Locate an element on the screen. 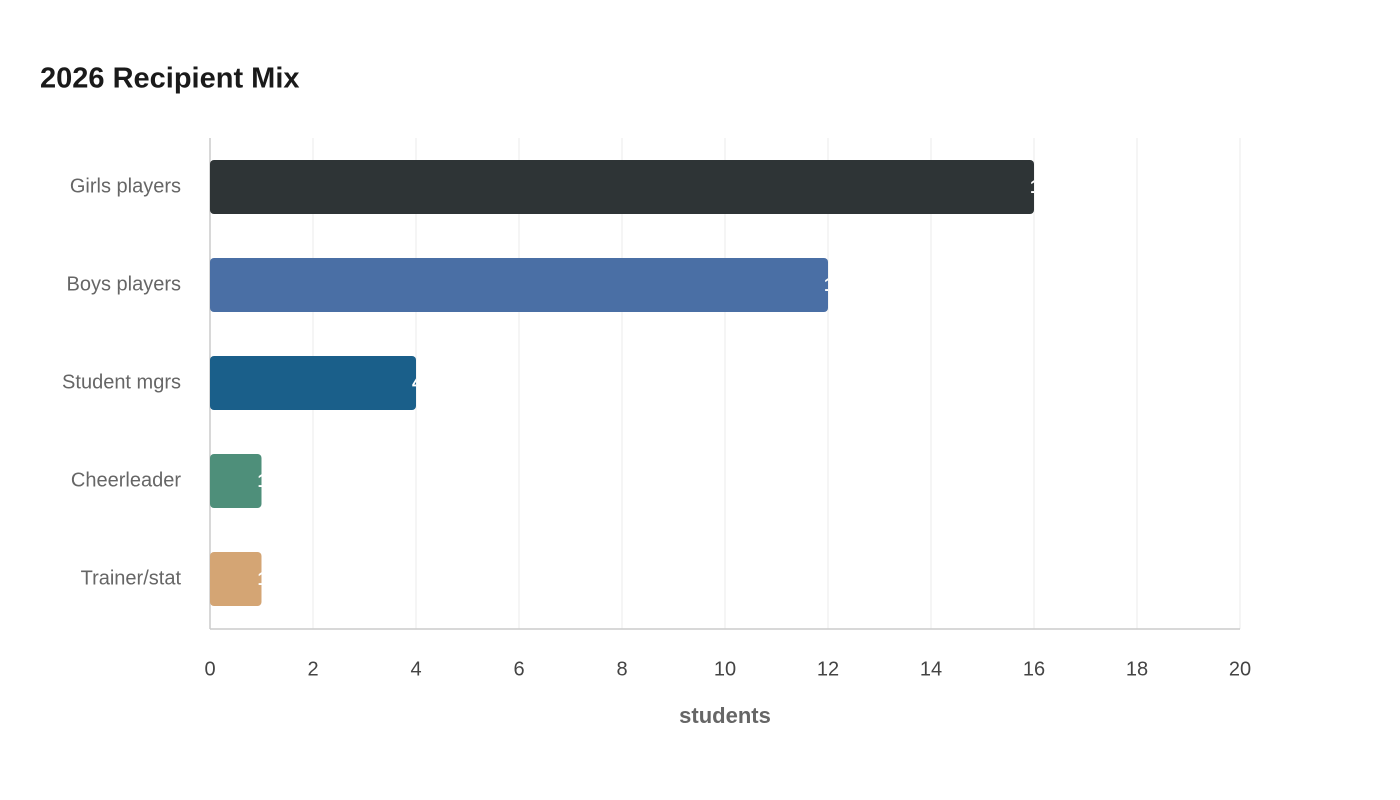 Image resolution: width=1400 pixels, height=800 pixels. x-tick-label: 10 is located at coordinates (725, 669).